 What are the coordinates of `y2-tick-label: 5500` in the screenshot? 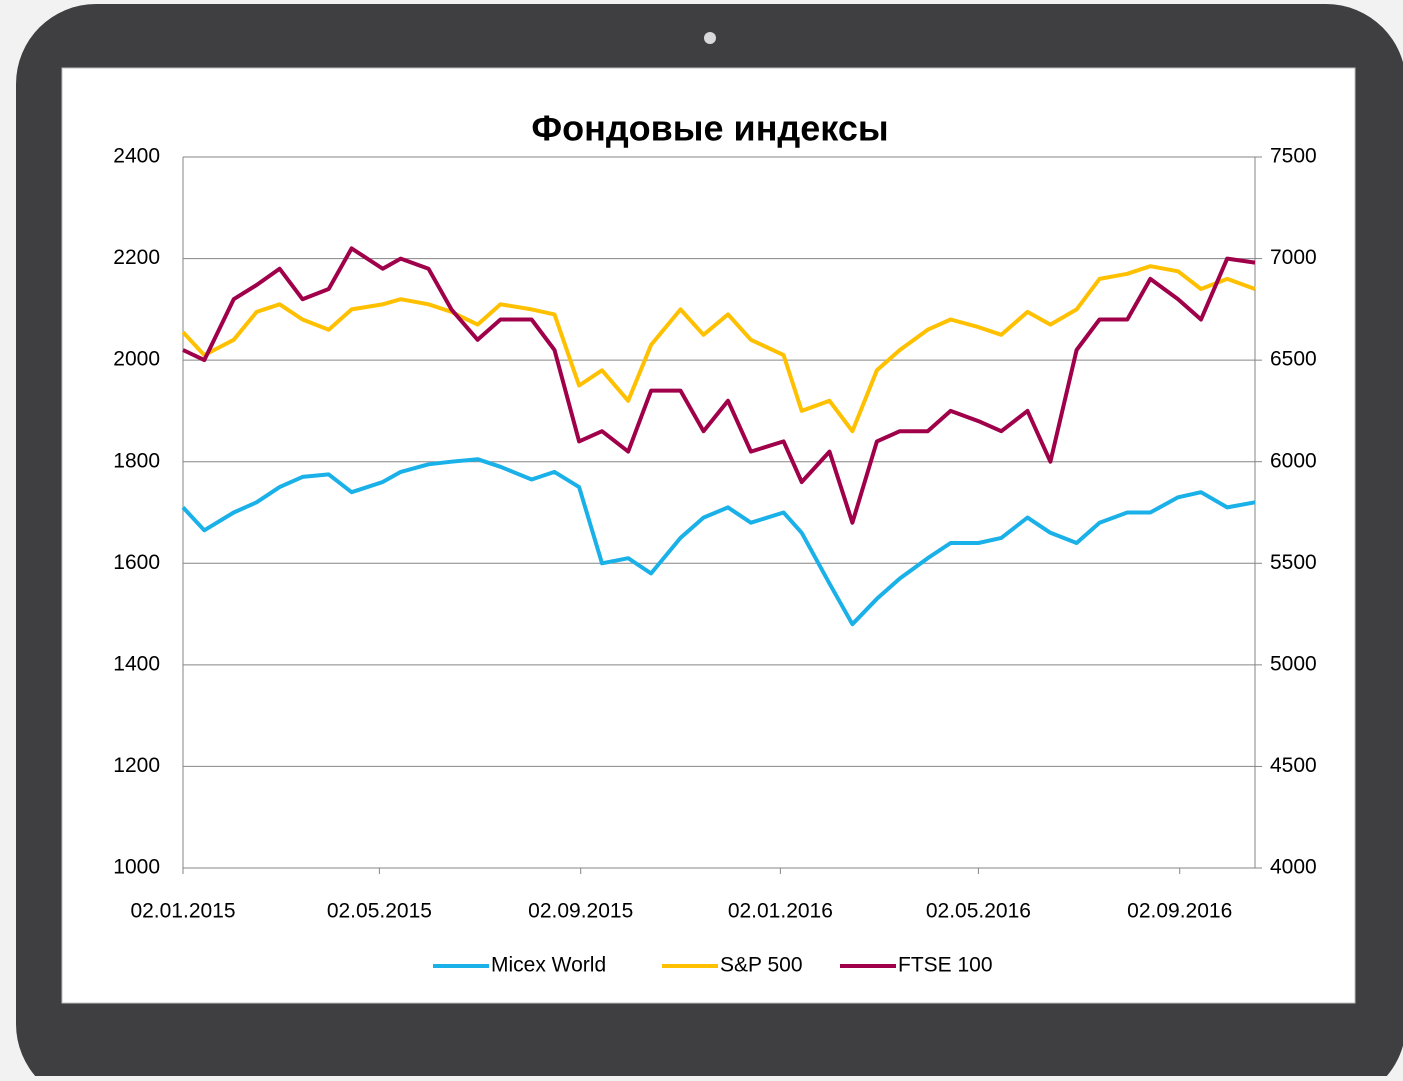 It's located at (1293, 562).